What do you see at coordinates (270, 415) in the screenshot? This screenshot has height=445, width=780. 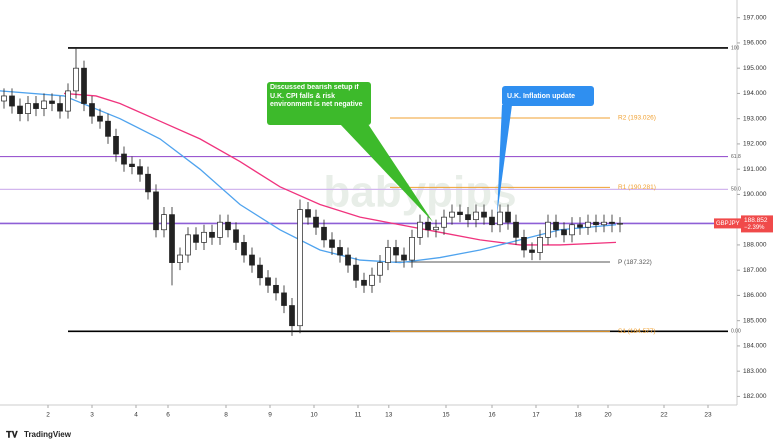 I see `x-tick-label: 9` at bounding box center [270, 415].